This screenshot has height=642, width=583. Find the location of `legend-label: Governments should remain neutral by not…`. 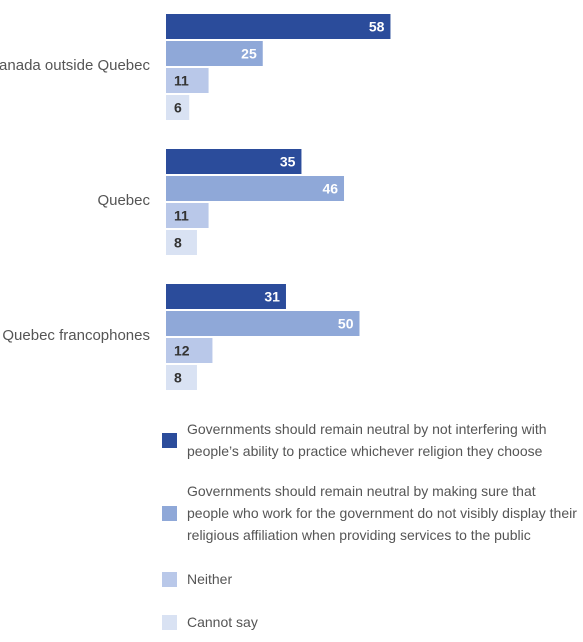

legend-label: Governments should remain neutral by not… is located at coordinates (367, 440).